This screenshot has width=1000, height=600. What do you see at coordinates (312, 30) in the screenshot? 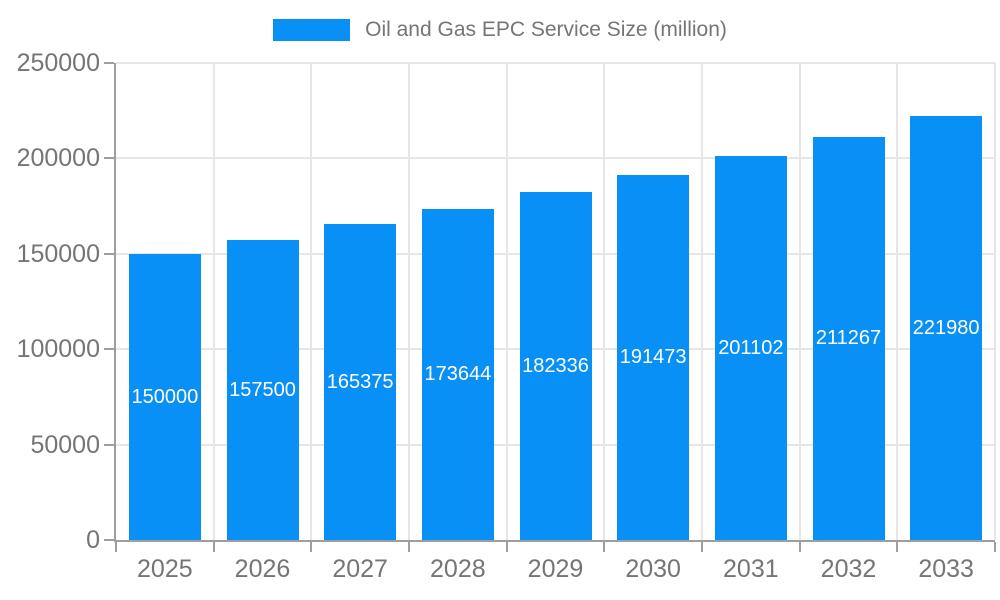
I see `legend-swatch` at bounding box center [312, 30].